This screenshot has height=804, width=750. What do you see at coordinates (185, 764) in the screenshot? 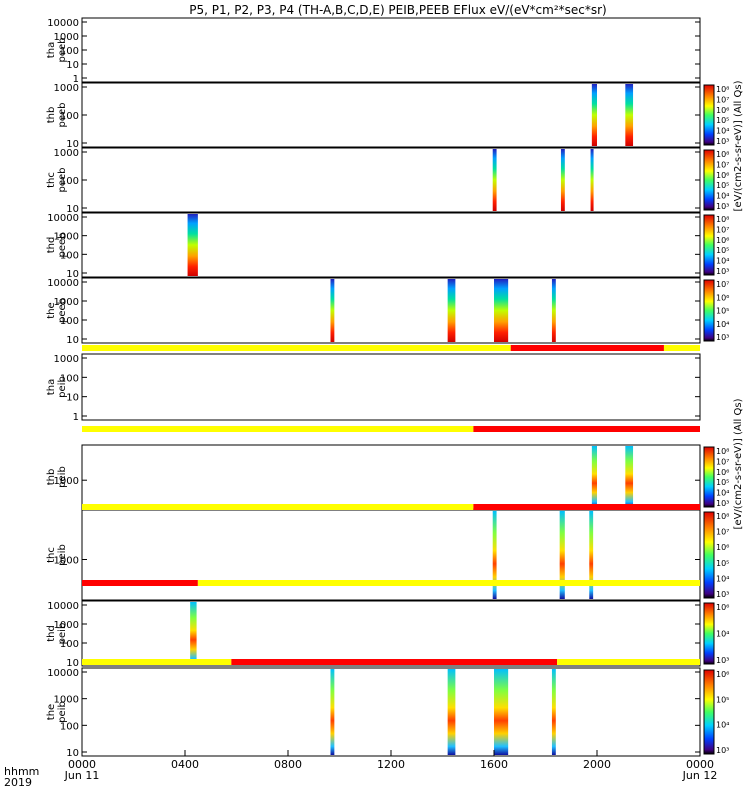
I see `xtick-label: 0400` at bounding box center [185, 764].